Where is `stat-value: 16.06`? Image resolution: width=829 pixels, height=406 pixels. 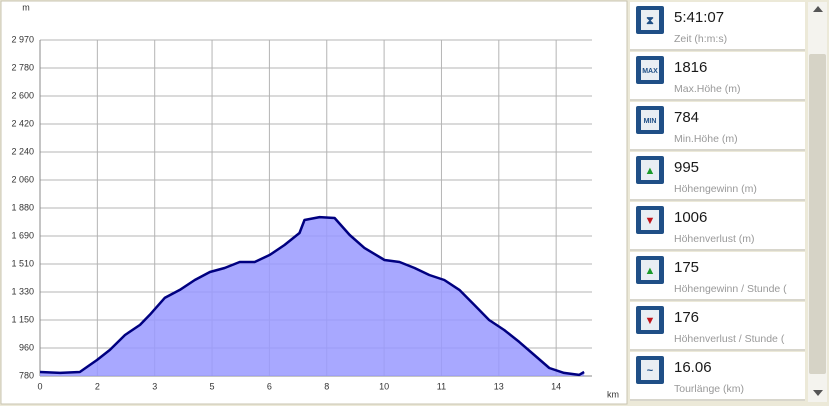
stat-value: 16.06 is located at coordinates (693, 367).